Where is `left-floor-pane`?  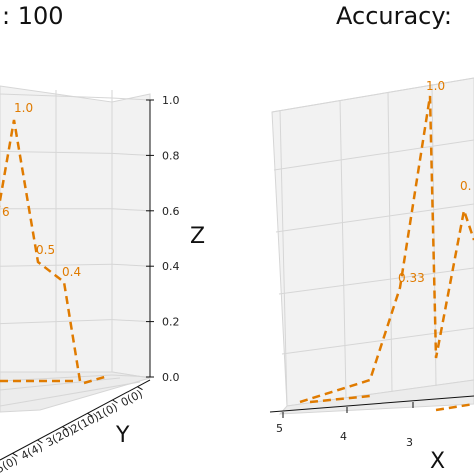
left-floor-pane is located at coordinates (75, 392).